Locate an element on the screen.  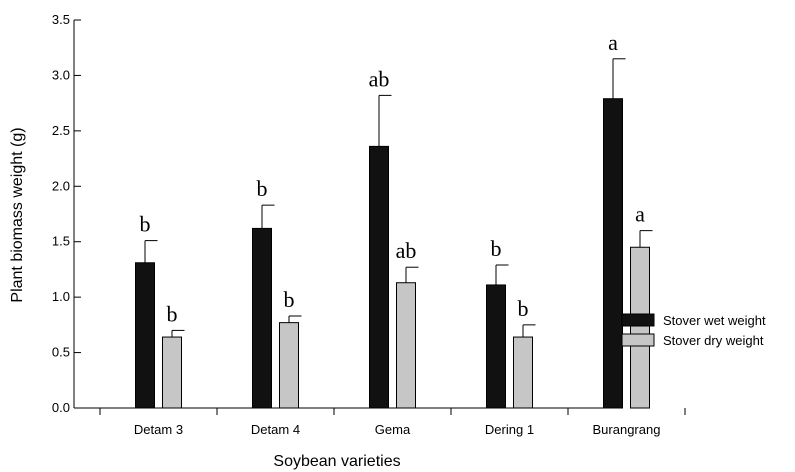
y-tick-label: 1.0 is located at coordinates (61, 296).